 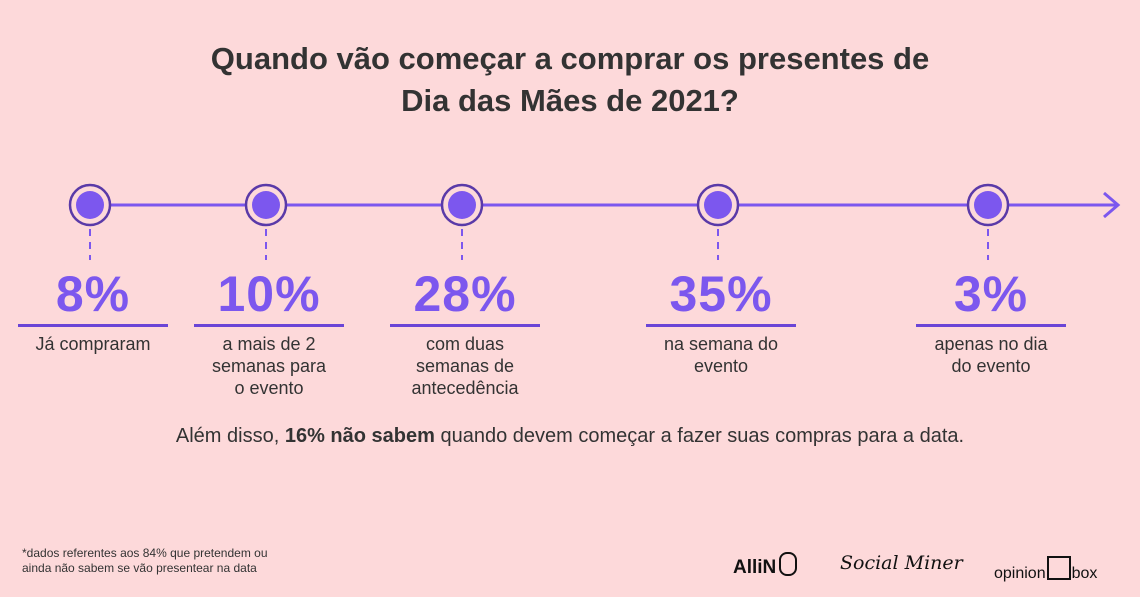 What do you see at coordinates (269, 366) in the screenshot?
I see `step-label: semanas para` at bounding box center [269, 366].